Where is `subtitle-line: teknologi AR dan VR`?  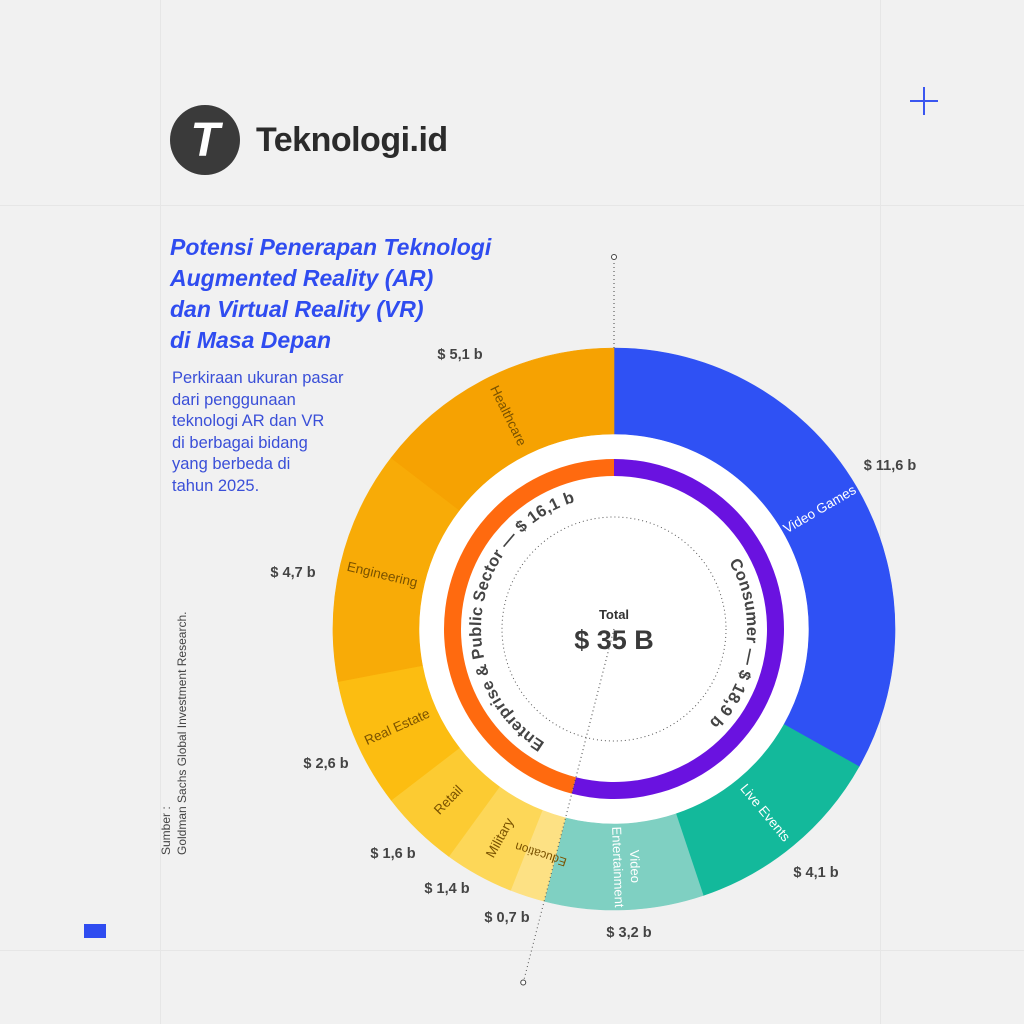 subtitle-line: teknologi AR dan VR is located at coordinates (248, 421).